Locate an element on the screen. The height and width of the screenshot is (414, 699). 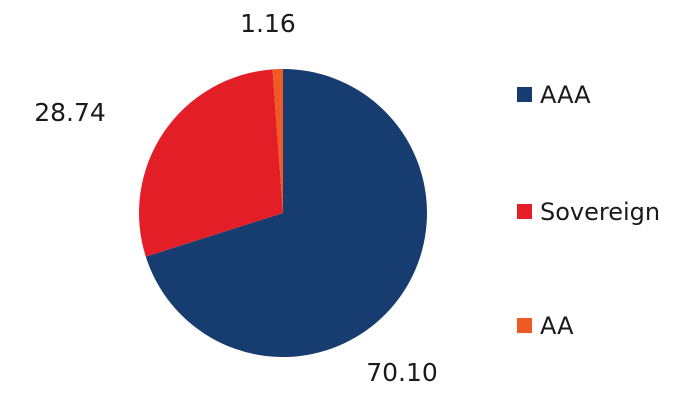
legend-label-sovereign: Sovereign is located at coordinates (600, 212).